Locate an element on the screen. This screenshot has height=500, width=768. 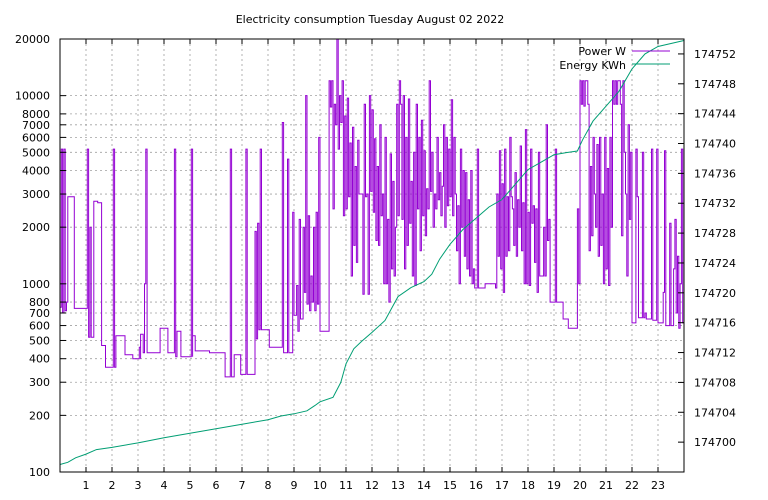
x-tick-label: 23 is located at coordinates (658, 485).